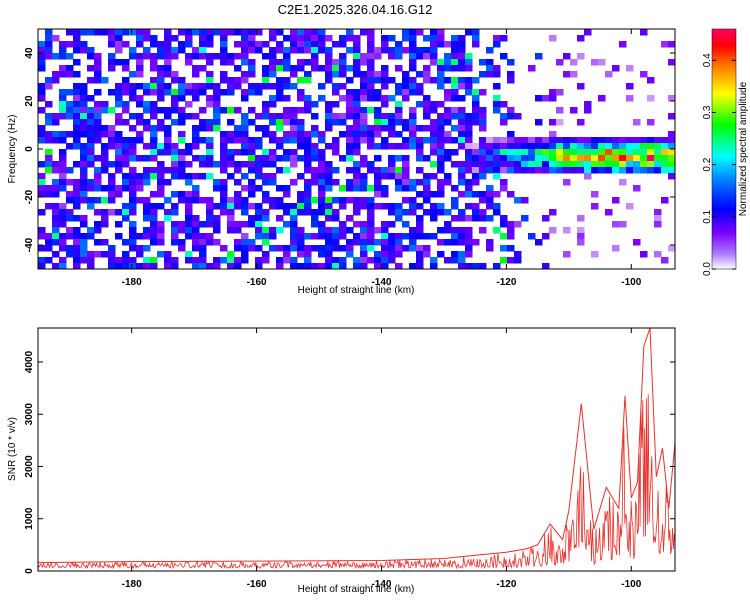 This screenshot has width=750, height=600. Describe the element at coordinates (257, 282) in the screenshot. I see `x-tick-label: -160` at that location.